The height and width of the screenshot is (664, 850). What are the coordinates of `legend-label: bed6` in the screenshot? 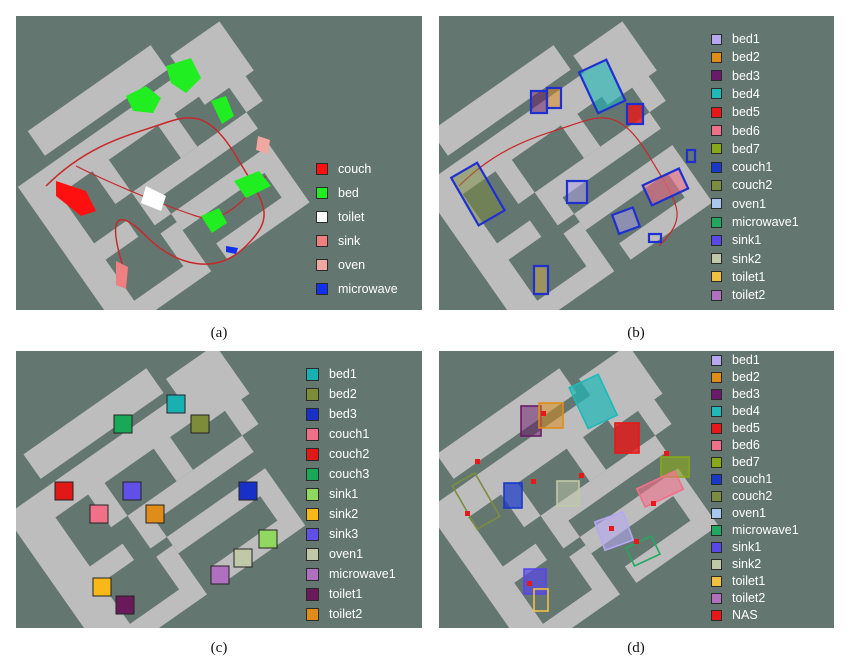 It's located at (746, 130).